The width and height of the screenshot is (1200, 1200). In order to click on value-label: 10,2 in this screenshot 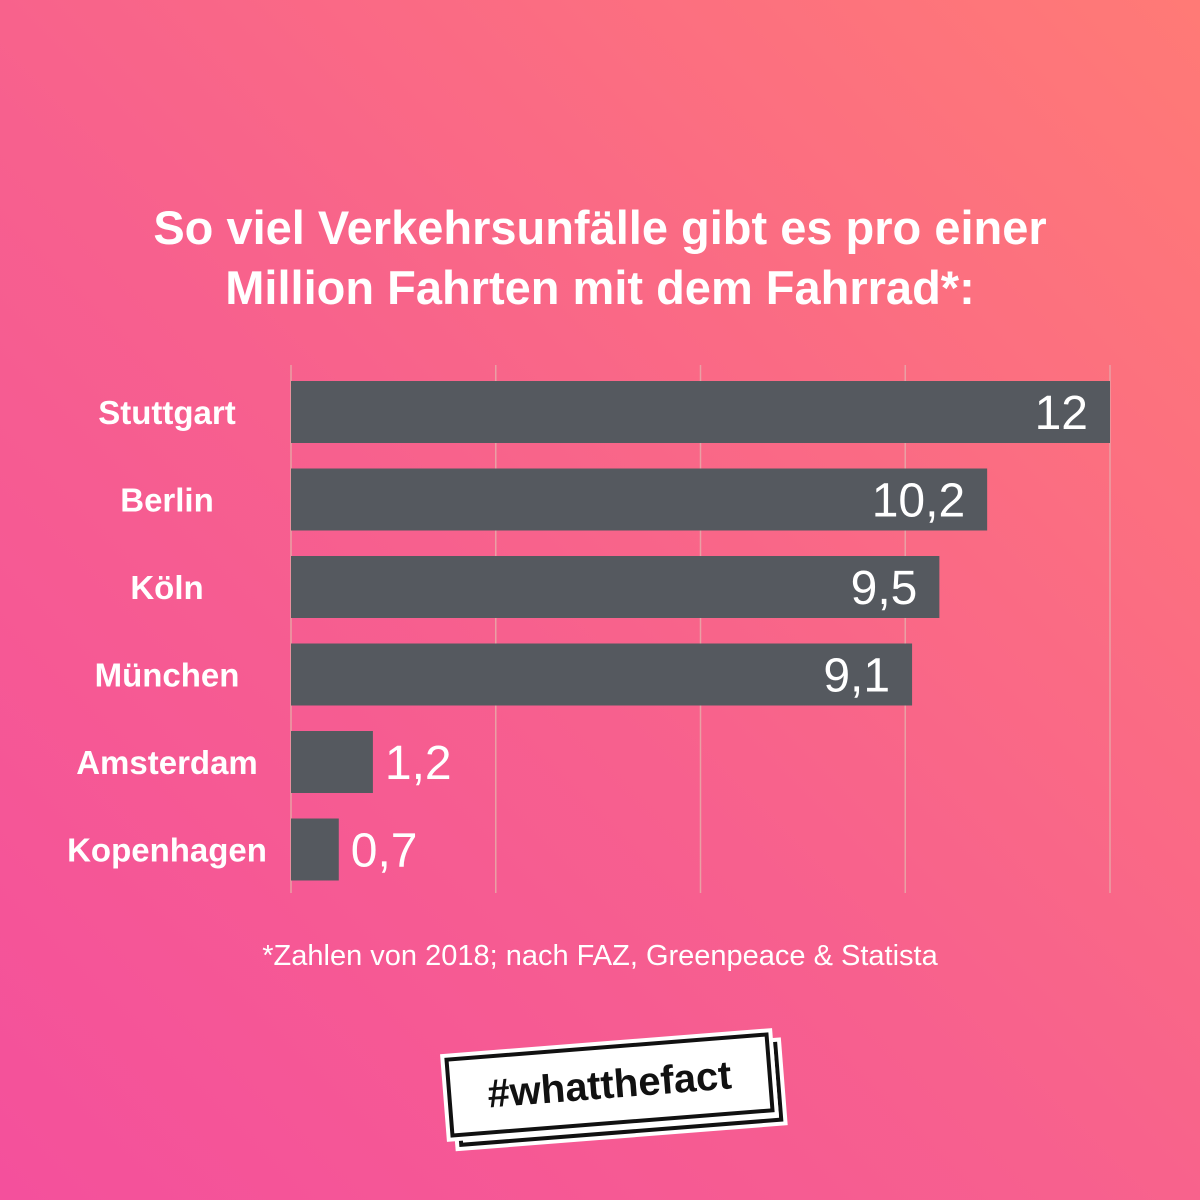, I will do `click(918, 501)`.